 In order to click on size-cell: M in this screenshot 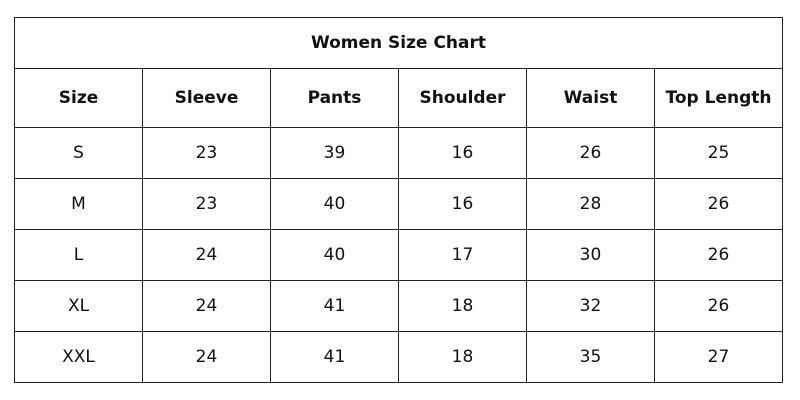, I will do `click(78, 204)`.